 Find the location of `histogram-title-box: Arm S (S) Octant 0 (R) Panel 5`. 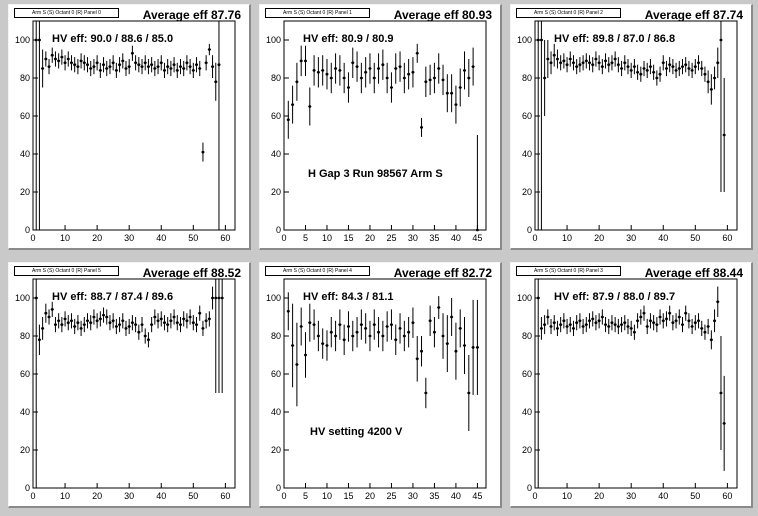

histogram-title-box: Arm S (S) Octant 0 (R) Panel 5 is located at coordinates (66, 271).